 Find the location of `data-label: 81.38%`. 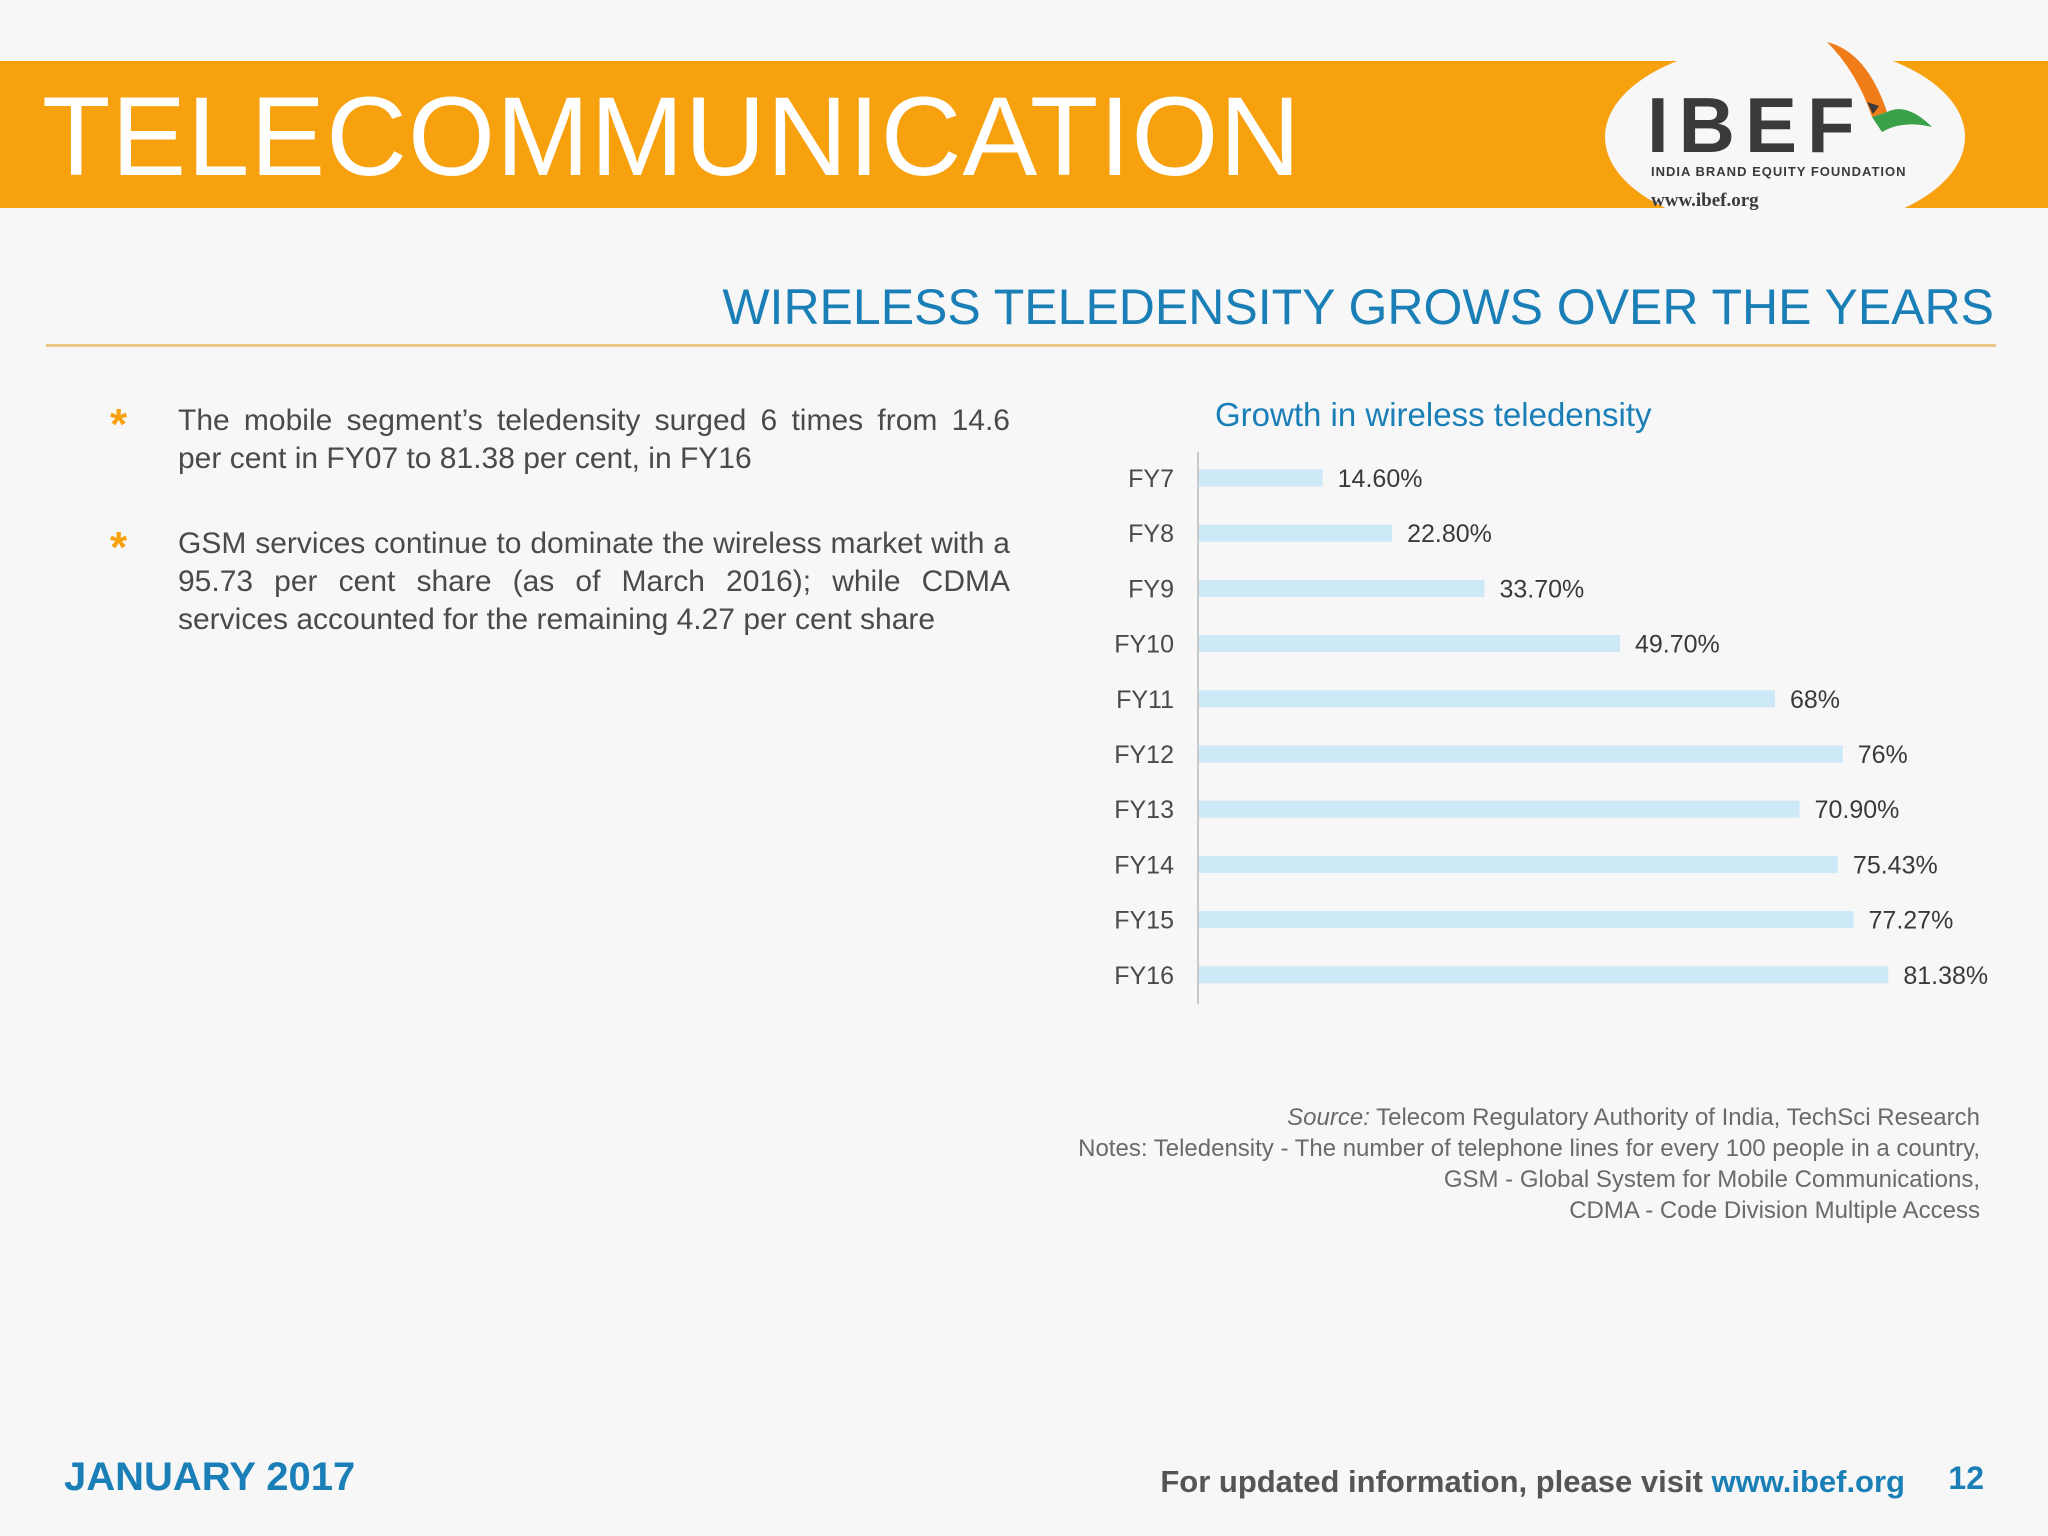

data-label: 81.38% is located at coordinates (1945, 976).